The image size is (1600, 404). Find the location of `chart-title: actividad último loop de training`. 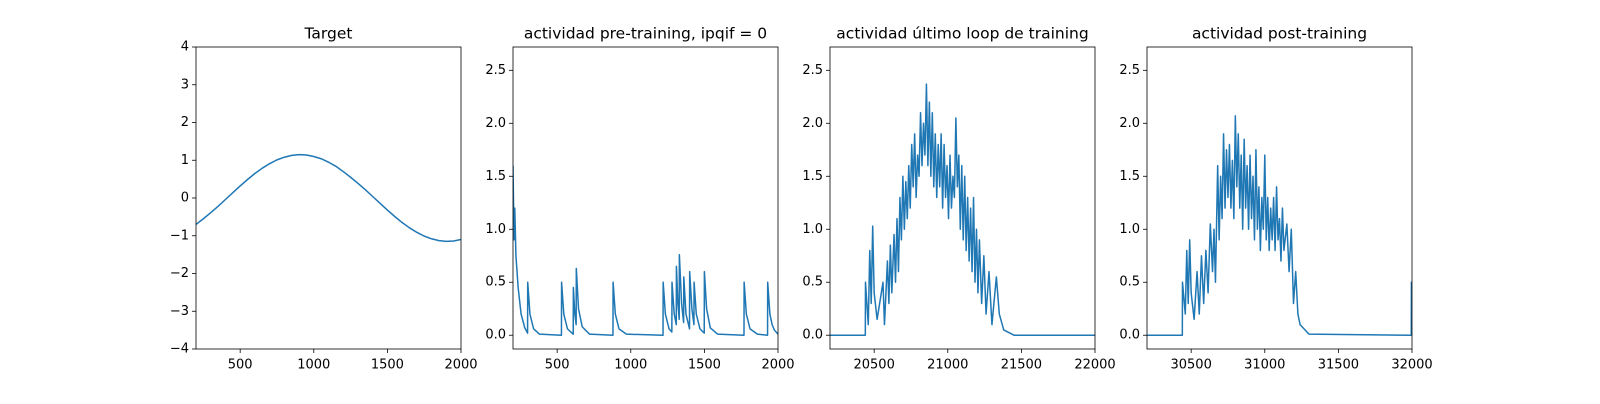

chart-title: actividad último loop de training is located at coordinates (962, 34).